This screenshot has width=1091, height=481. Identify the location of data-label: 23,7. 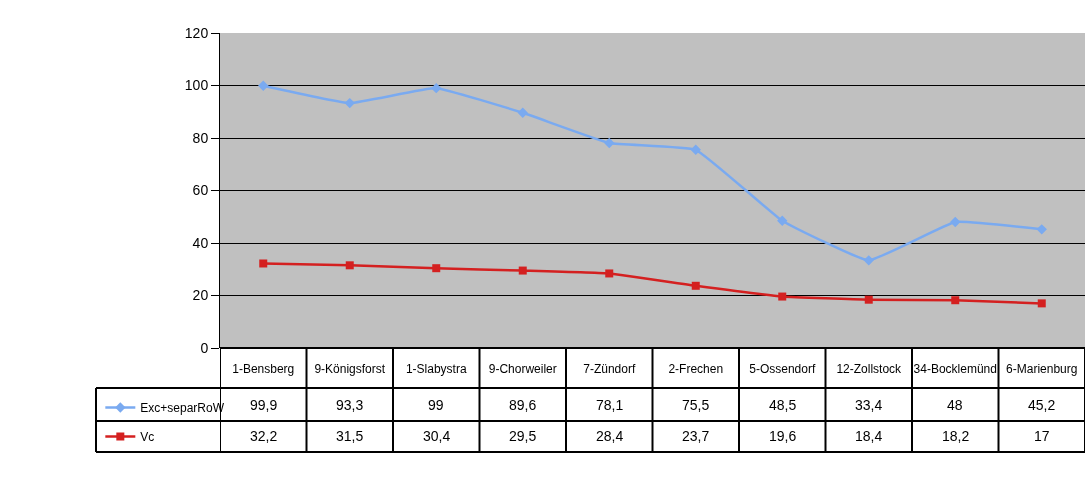
(696, 436).